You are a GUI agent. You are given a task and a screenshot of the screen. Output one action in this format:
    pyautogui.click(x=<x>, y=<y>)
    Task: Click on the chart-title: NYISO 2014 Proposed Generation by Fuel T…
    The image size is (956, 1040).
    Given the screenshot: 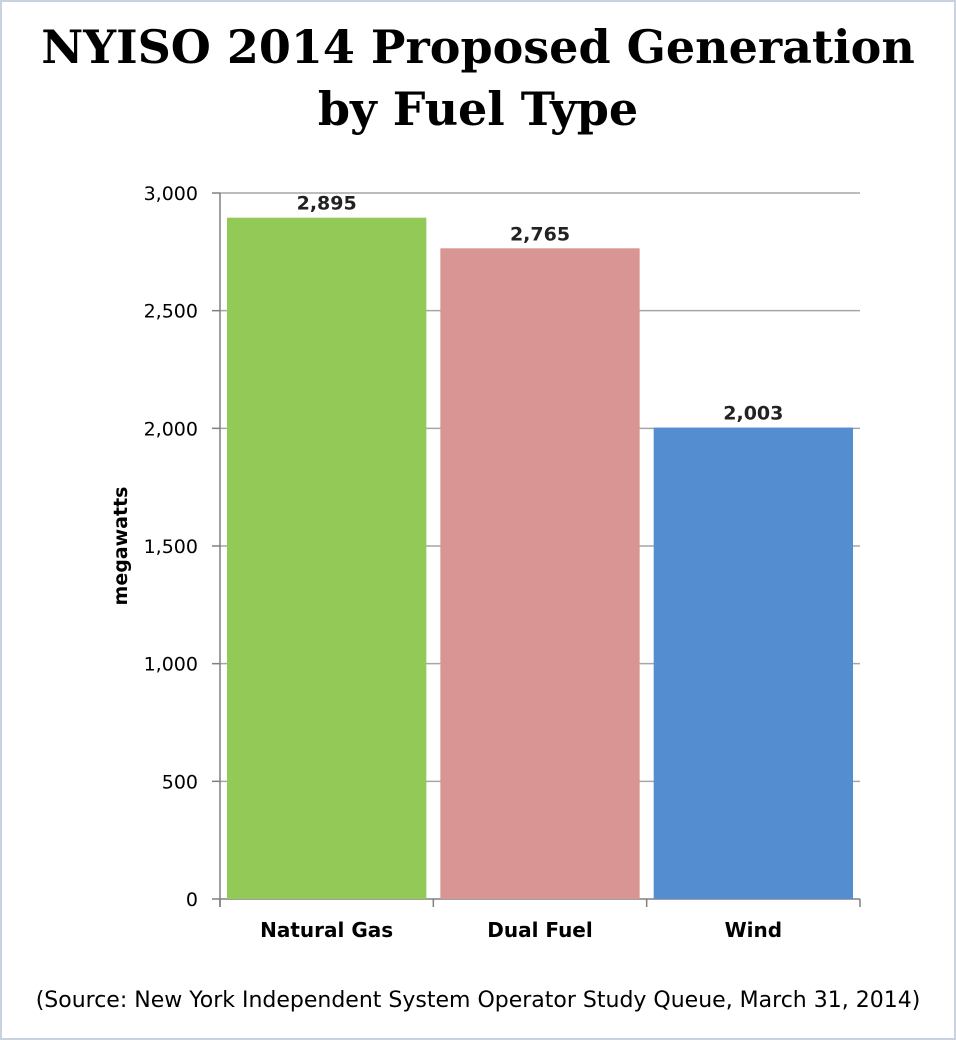 What is the action you would take?
    pyautogui.click(x=478, y=78)
    